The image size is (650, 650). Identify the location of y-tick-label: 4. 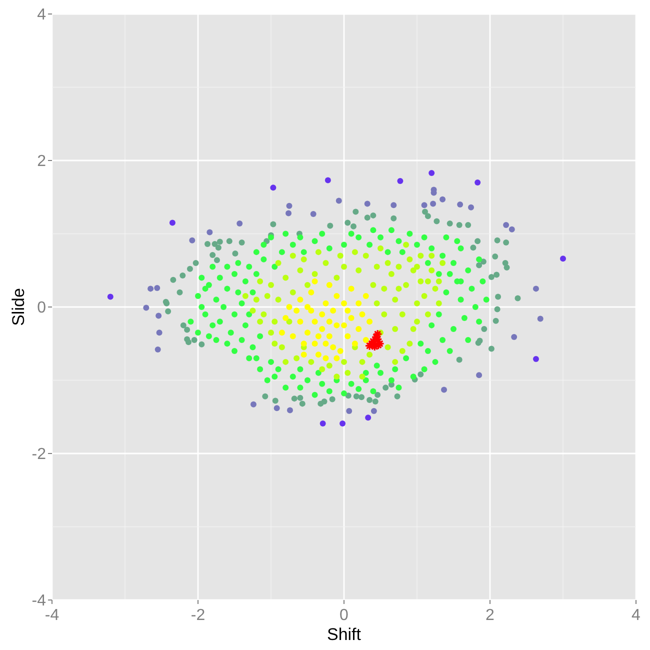
(41, 15).